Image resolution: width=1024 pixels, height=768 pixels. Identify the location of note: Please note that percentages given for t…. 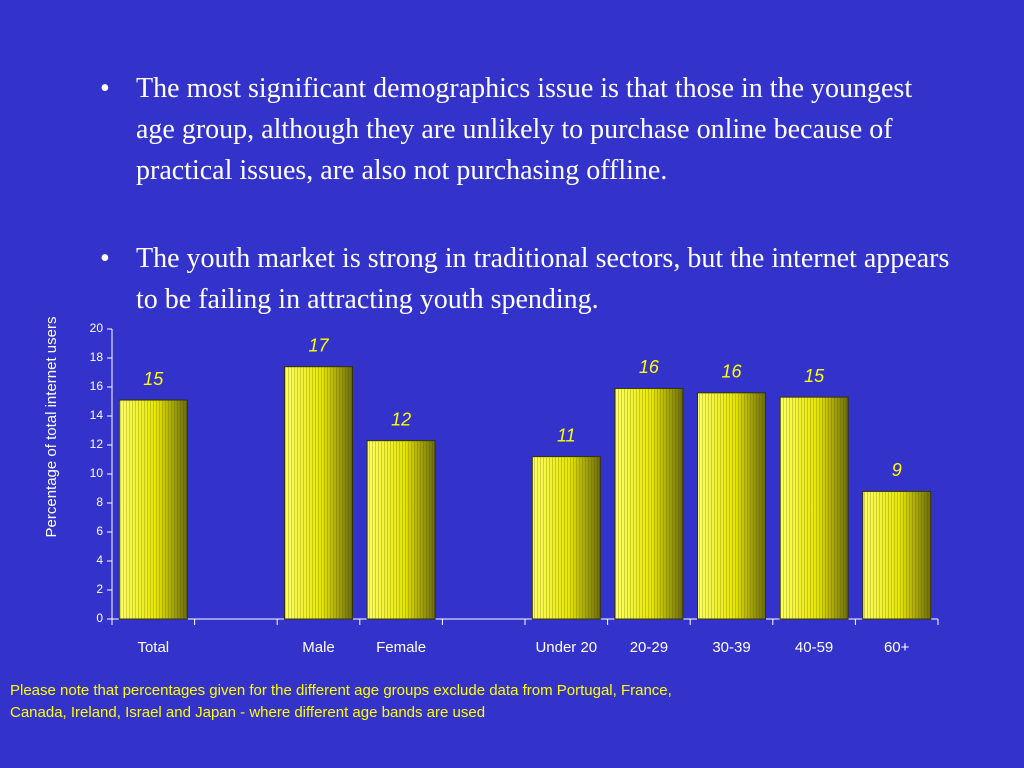
(341, 690).